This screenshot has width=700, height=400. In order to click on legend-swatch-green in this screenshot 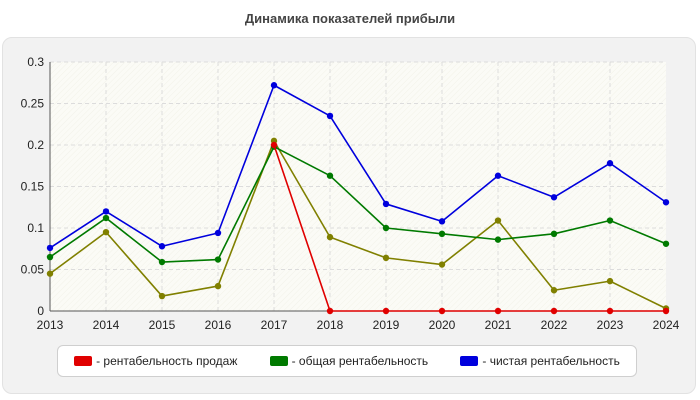, I will do `click(278, 361)`.